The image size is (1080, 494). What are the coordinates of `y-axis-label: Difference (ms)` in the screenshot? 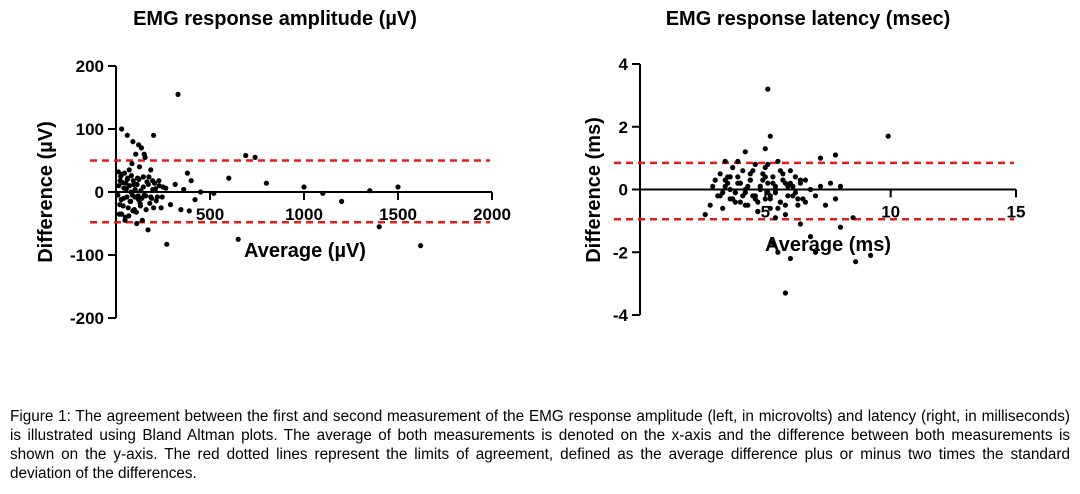 It's located at (594, 190).